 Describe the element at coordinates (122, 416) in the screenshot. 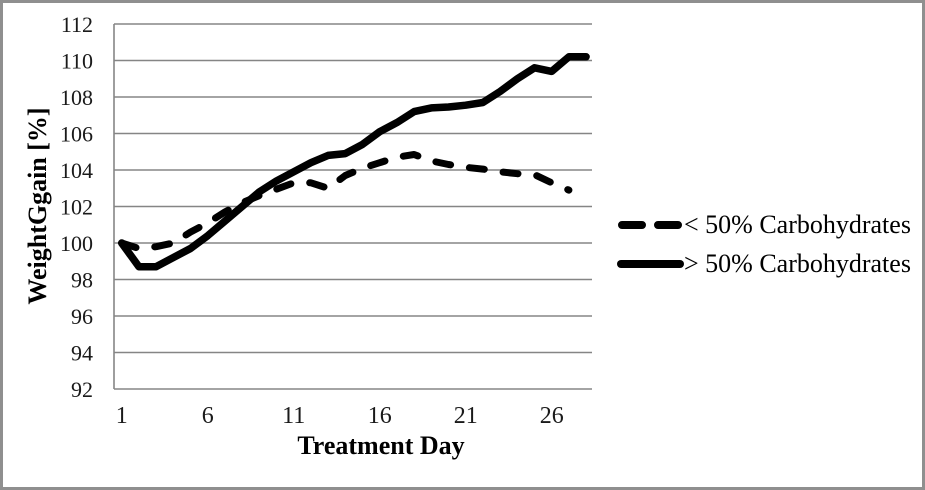

I see `x-tick-label-1: 1` at that location.